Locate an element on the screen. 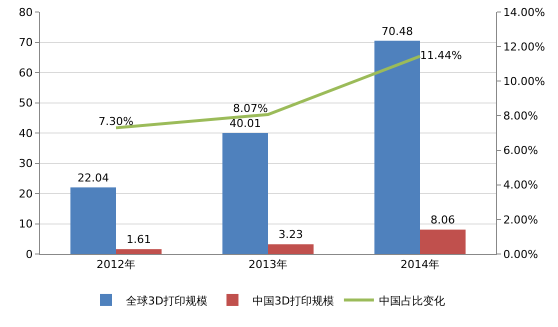  y-tick-label: 30 is located at coordinates (25, 163).